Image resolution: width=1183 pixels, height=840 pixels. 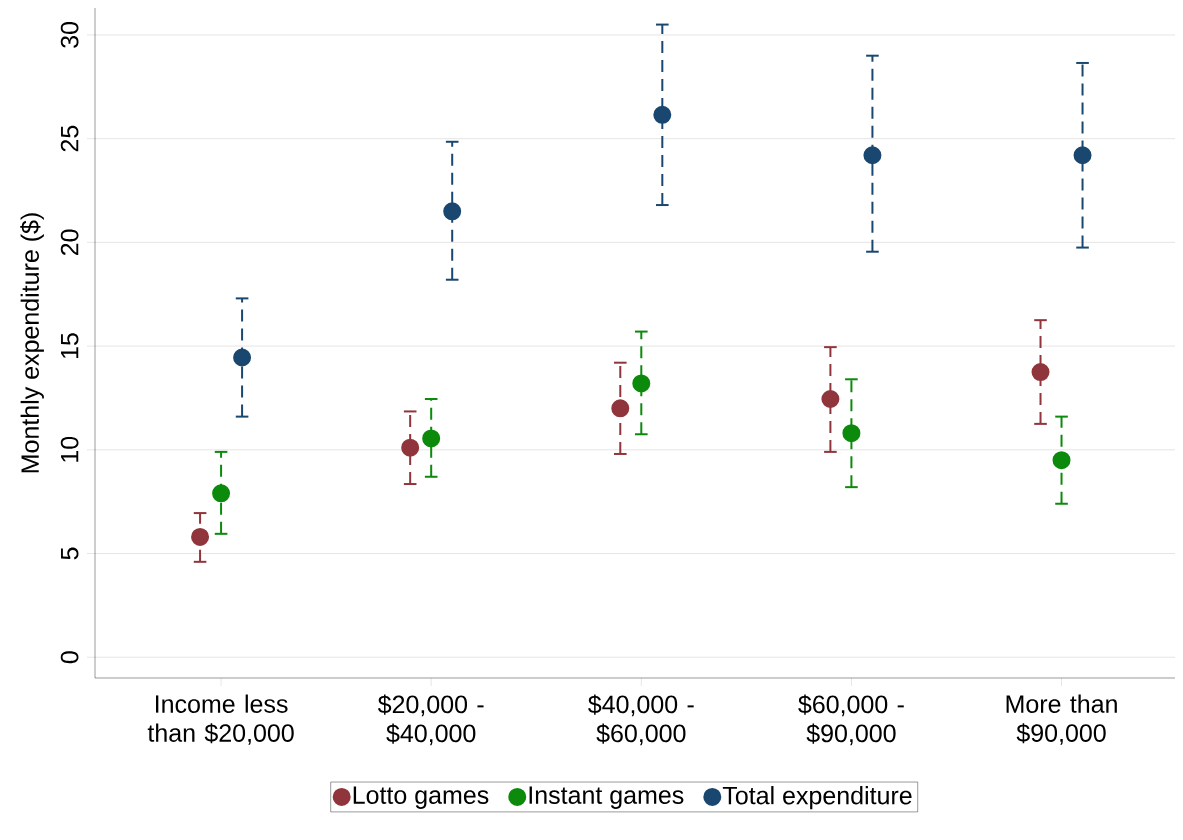 What do you see at coordinates (70, 346) in the screenshot?
I see `y-tick-label: 15` at bounding box center [70, 346].